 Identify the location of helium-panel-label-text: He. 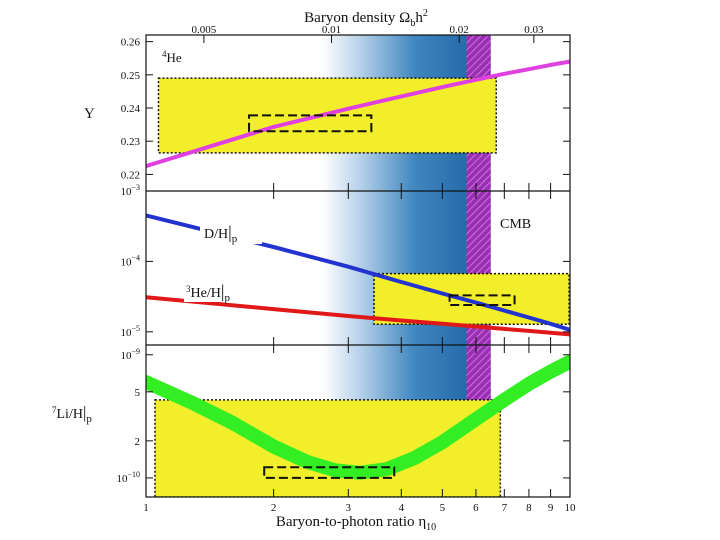
(174, 57).